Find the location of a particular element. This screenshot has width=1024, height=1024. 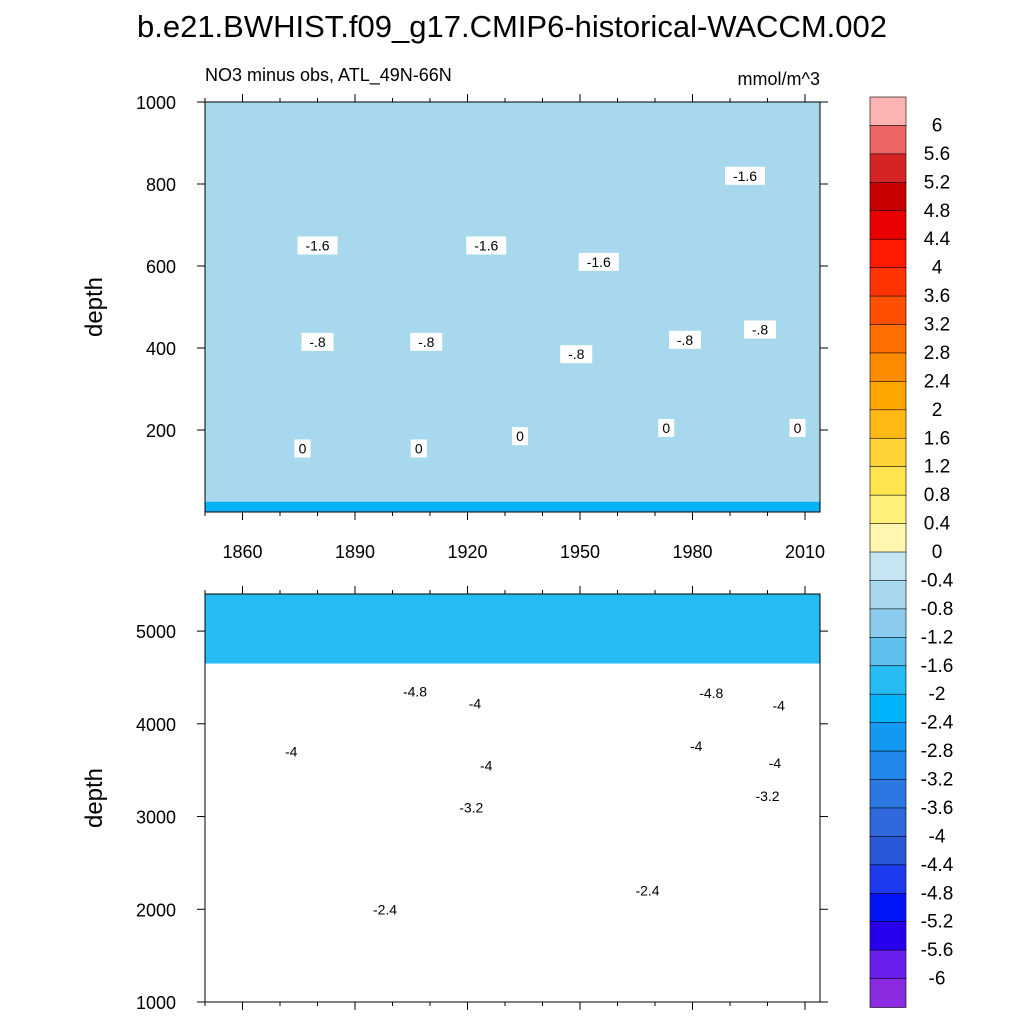

colorbar-label: 3.6 is located at coordinates (937, 296).